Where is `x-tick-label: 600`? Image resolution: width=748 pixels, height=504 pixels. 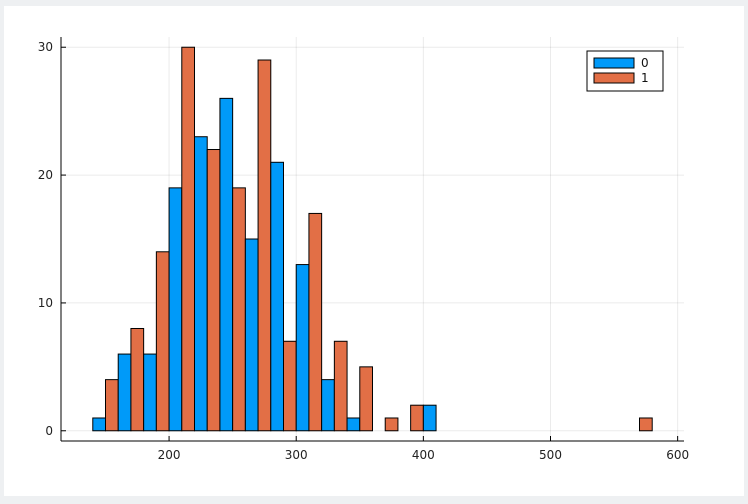 x-tick-label: 600 is located at coordinates (677, 455).